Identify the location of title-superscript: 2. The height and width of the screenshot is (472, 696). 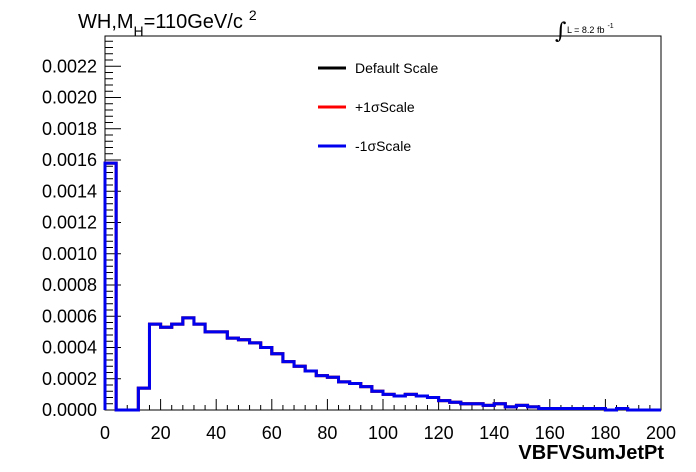
(253, 15).